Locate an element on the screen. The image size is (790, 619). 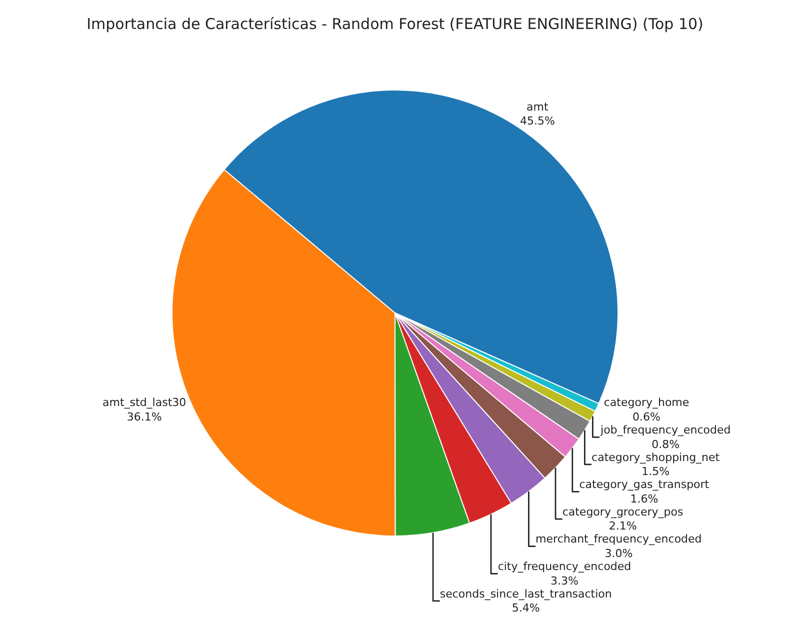
slice-label: city_frequency_encoded is located at coordinates (565, 566).